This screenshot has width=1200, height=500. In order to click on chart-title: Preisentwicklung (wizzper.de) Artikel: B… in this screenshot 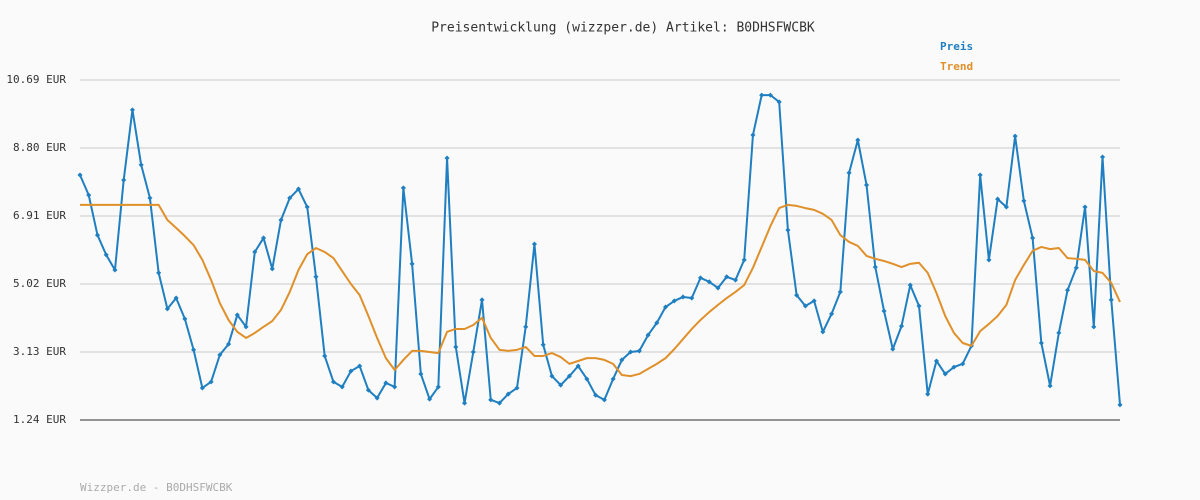, I will do `click(623, 28)`.